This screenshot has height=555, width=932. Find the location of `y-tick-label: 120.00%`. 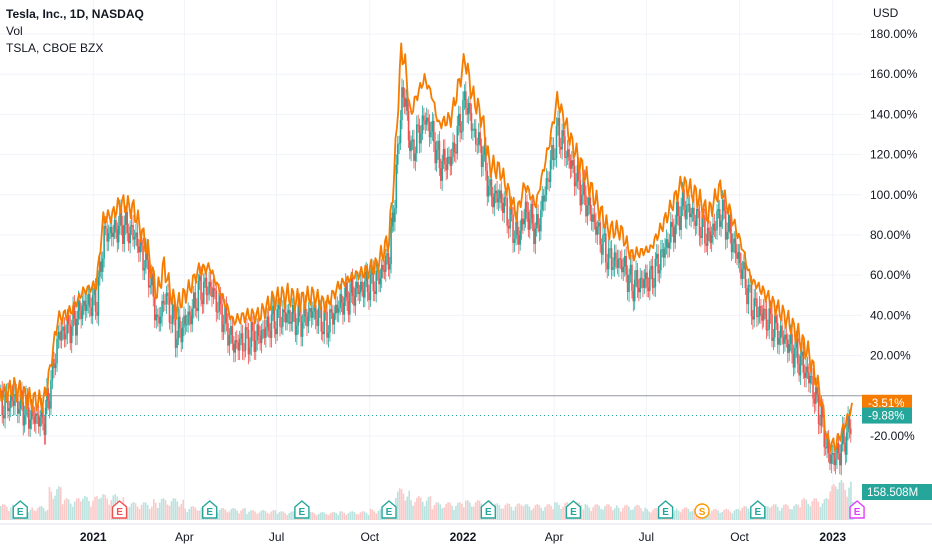

y-tick-label: 120.00% is located at coordinates (894, 155).